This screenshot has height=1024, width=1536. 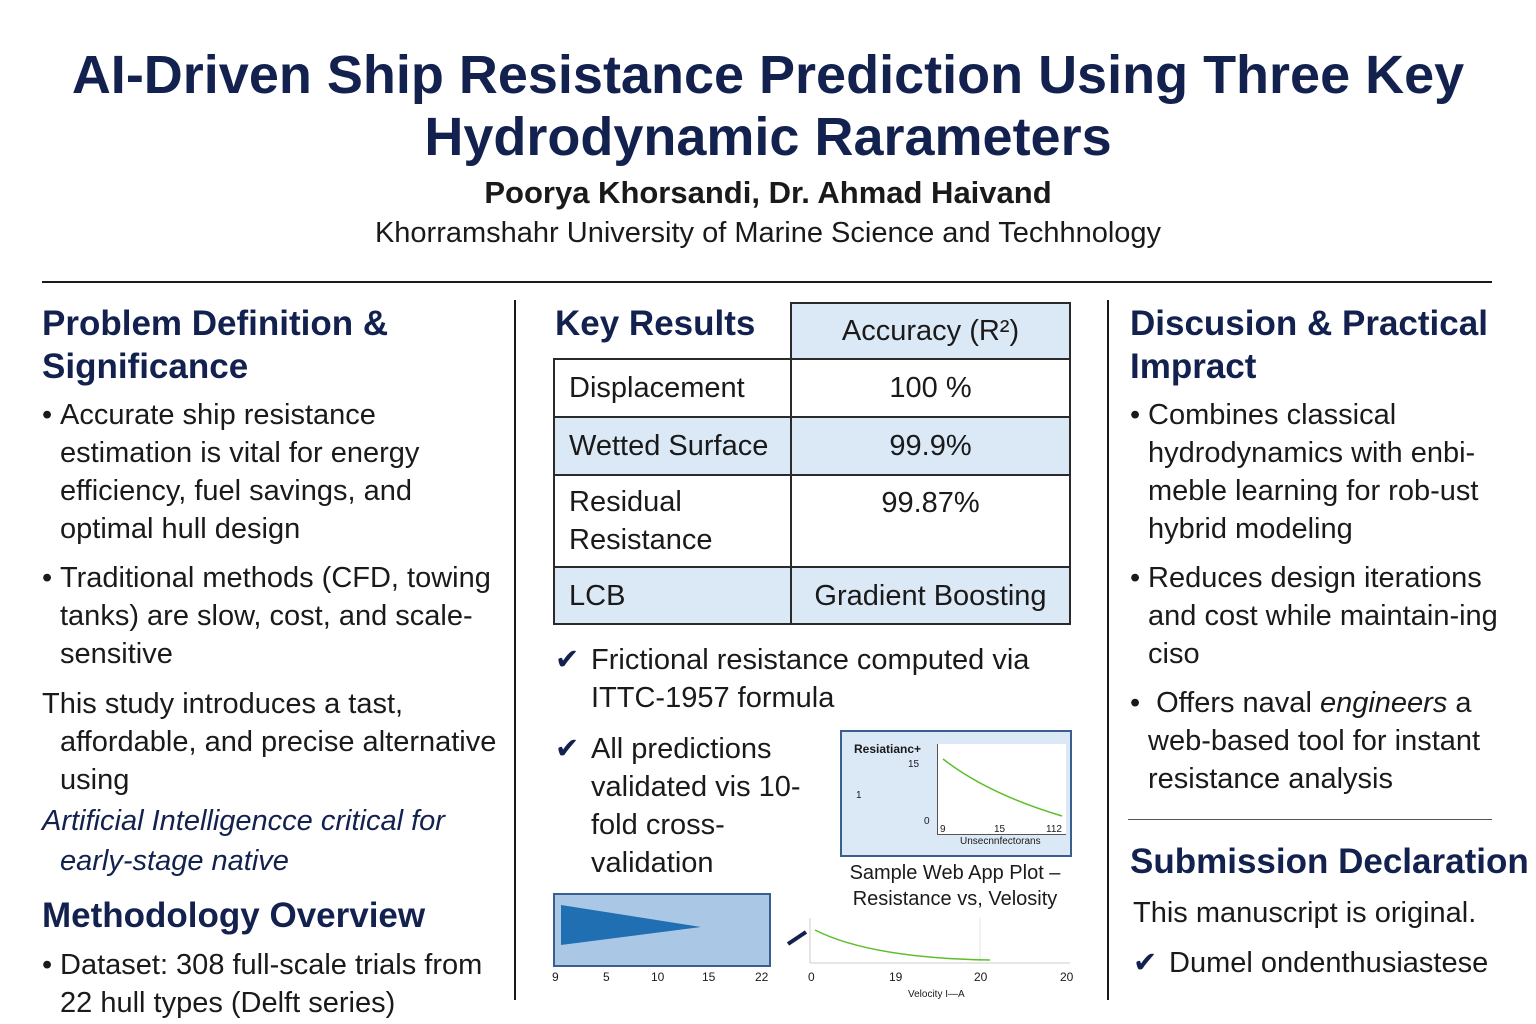 What do you see at coordinates (1305, 913) in the screenshot?
I see `statement: This manuscript is original.` at bounding box center [1305, 913].